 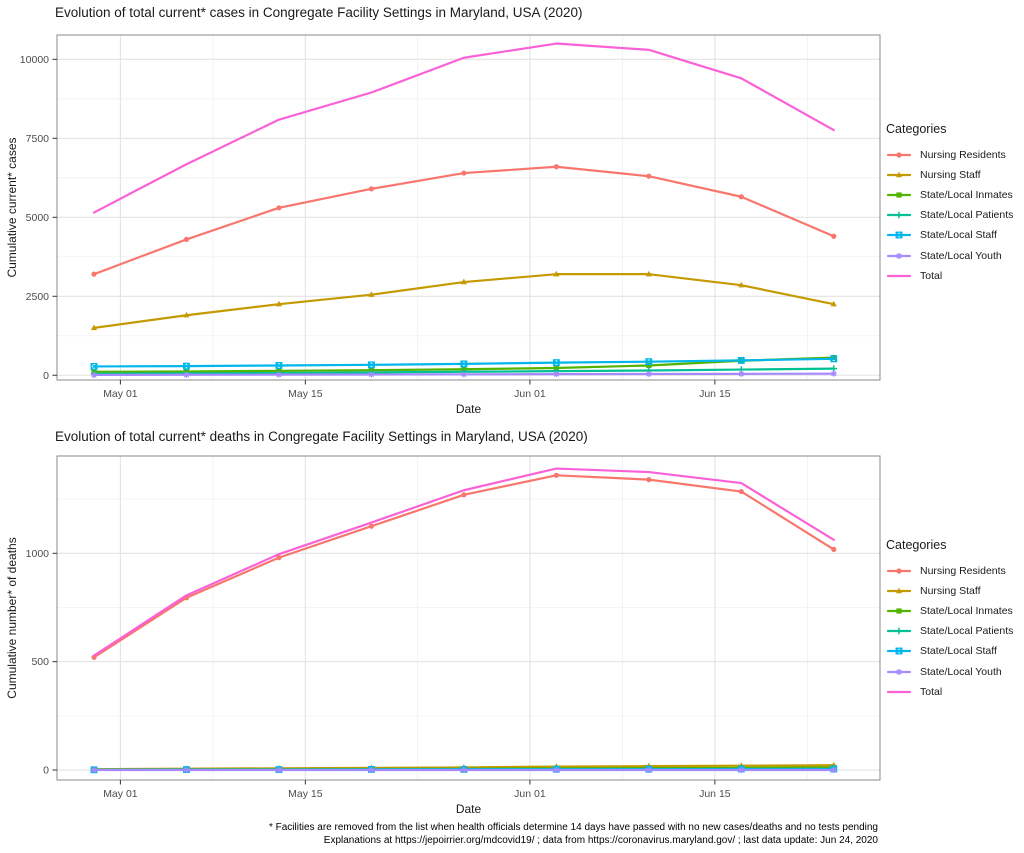 I want to click on legend-item: State/Local Inmates, so click(x=954, y=611).